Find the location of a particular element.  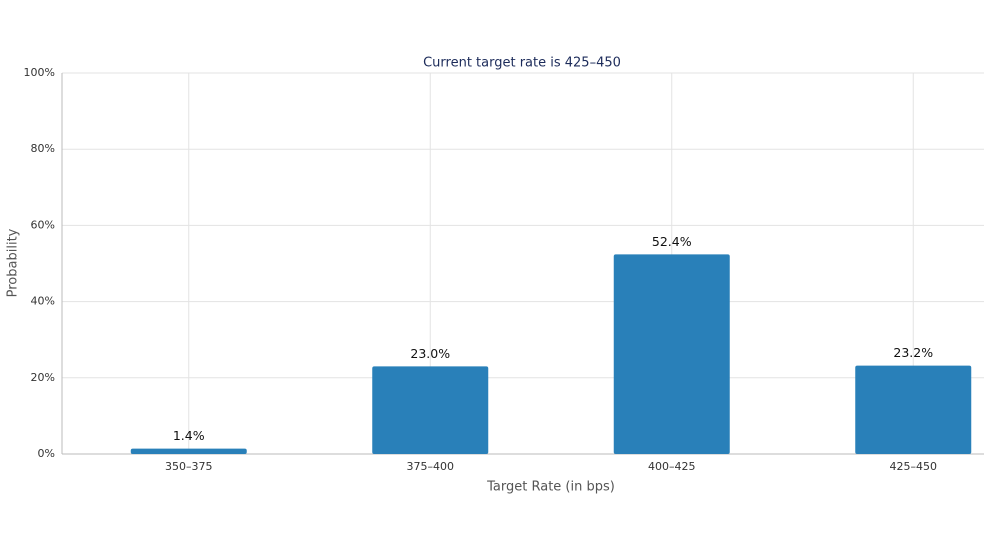

x-tick-label: 350–375 is located at coordinates (189, 466).